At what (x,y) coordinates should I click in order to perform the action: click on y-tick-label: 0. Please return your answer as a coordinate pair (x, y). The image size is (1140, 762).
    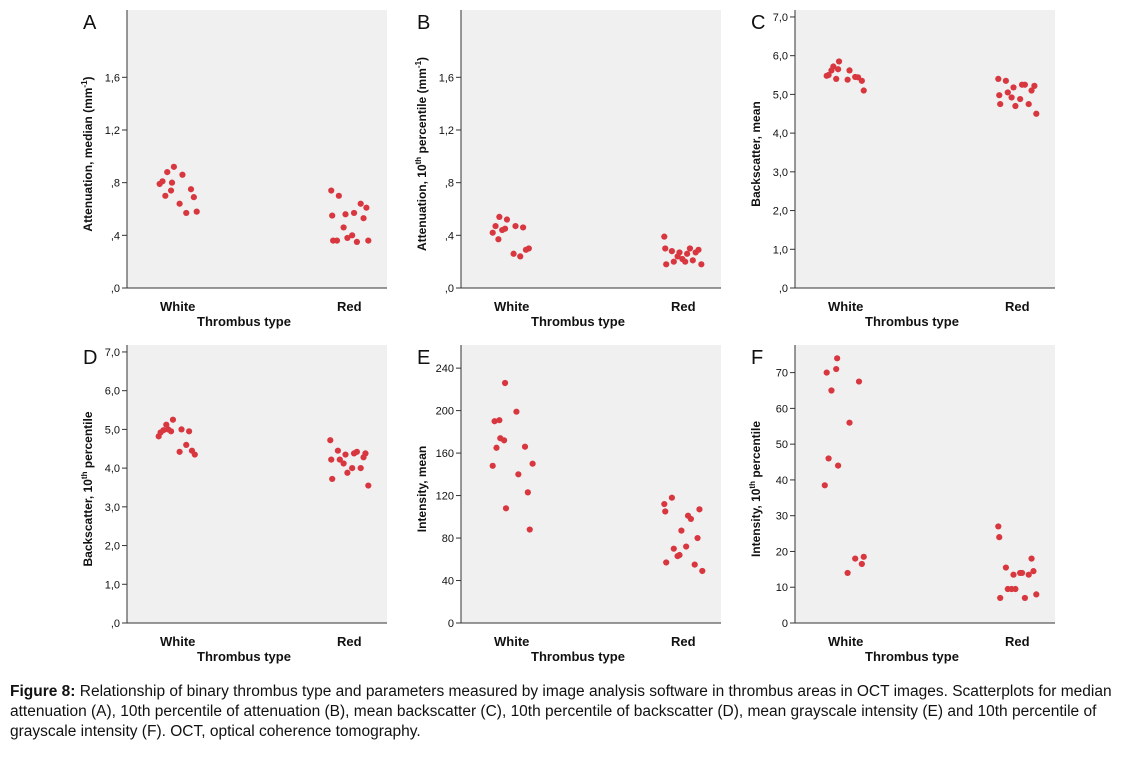
    Looking at the image, I should click on (785, 624).